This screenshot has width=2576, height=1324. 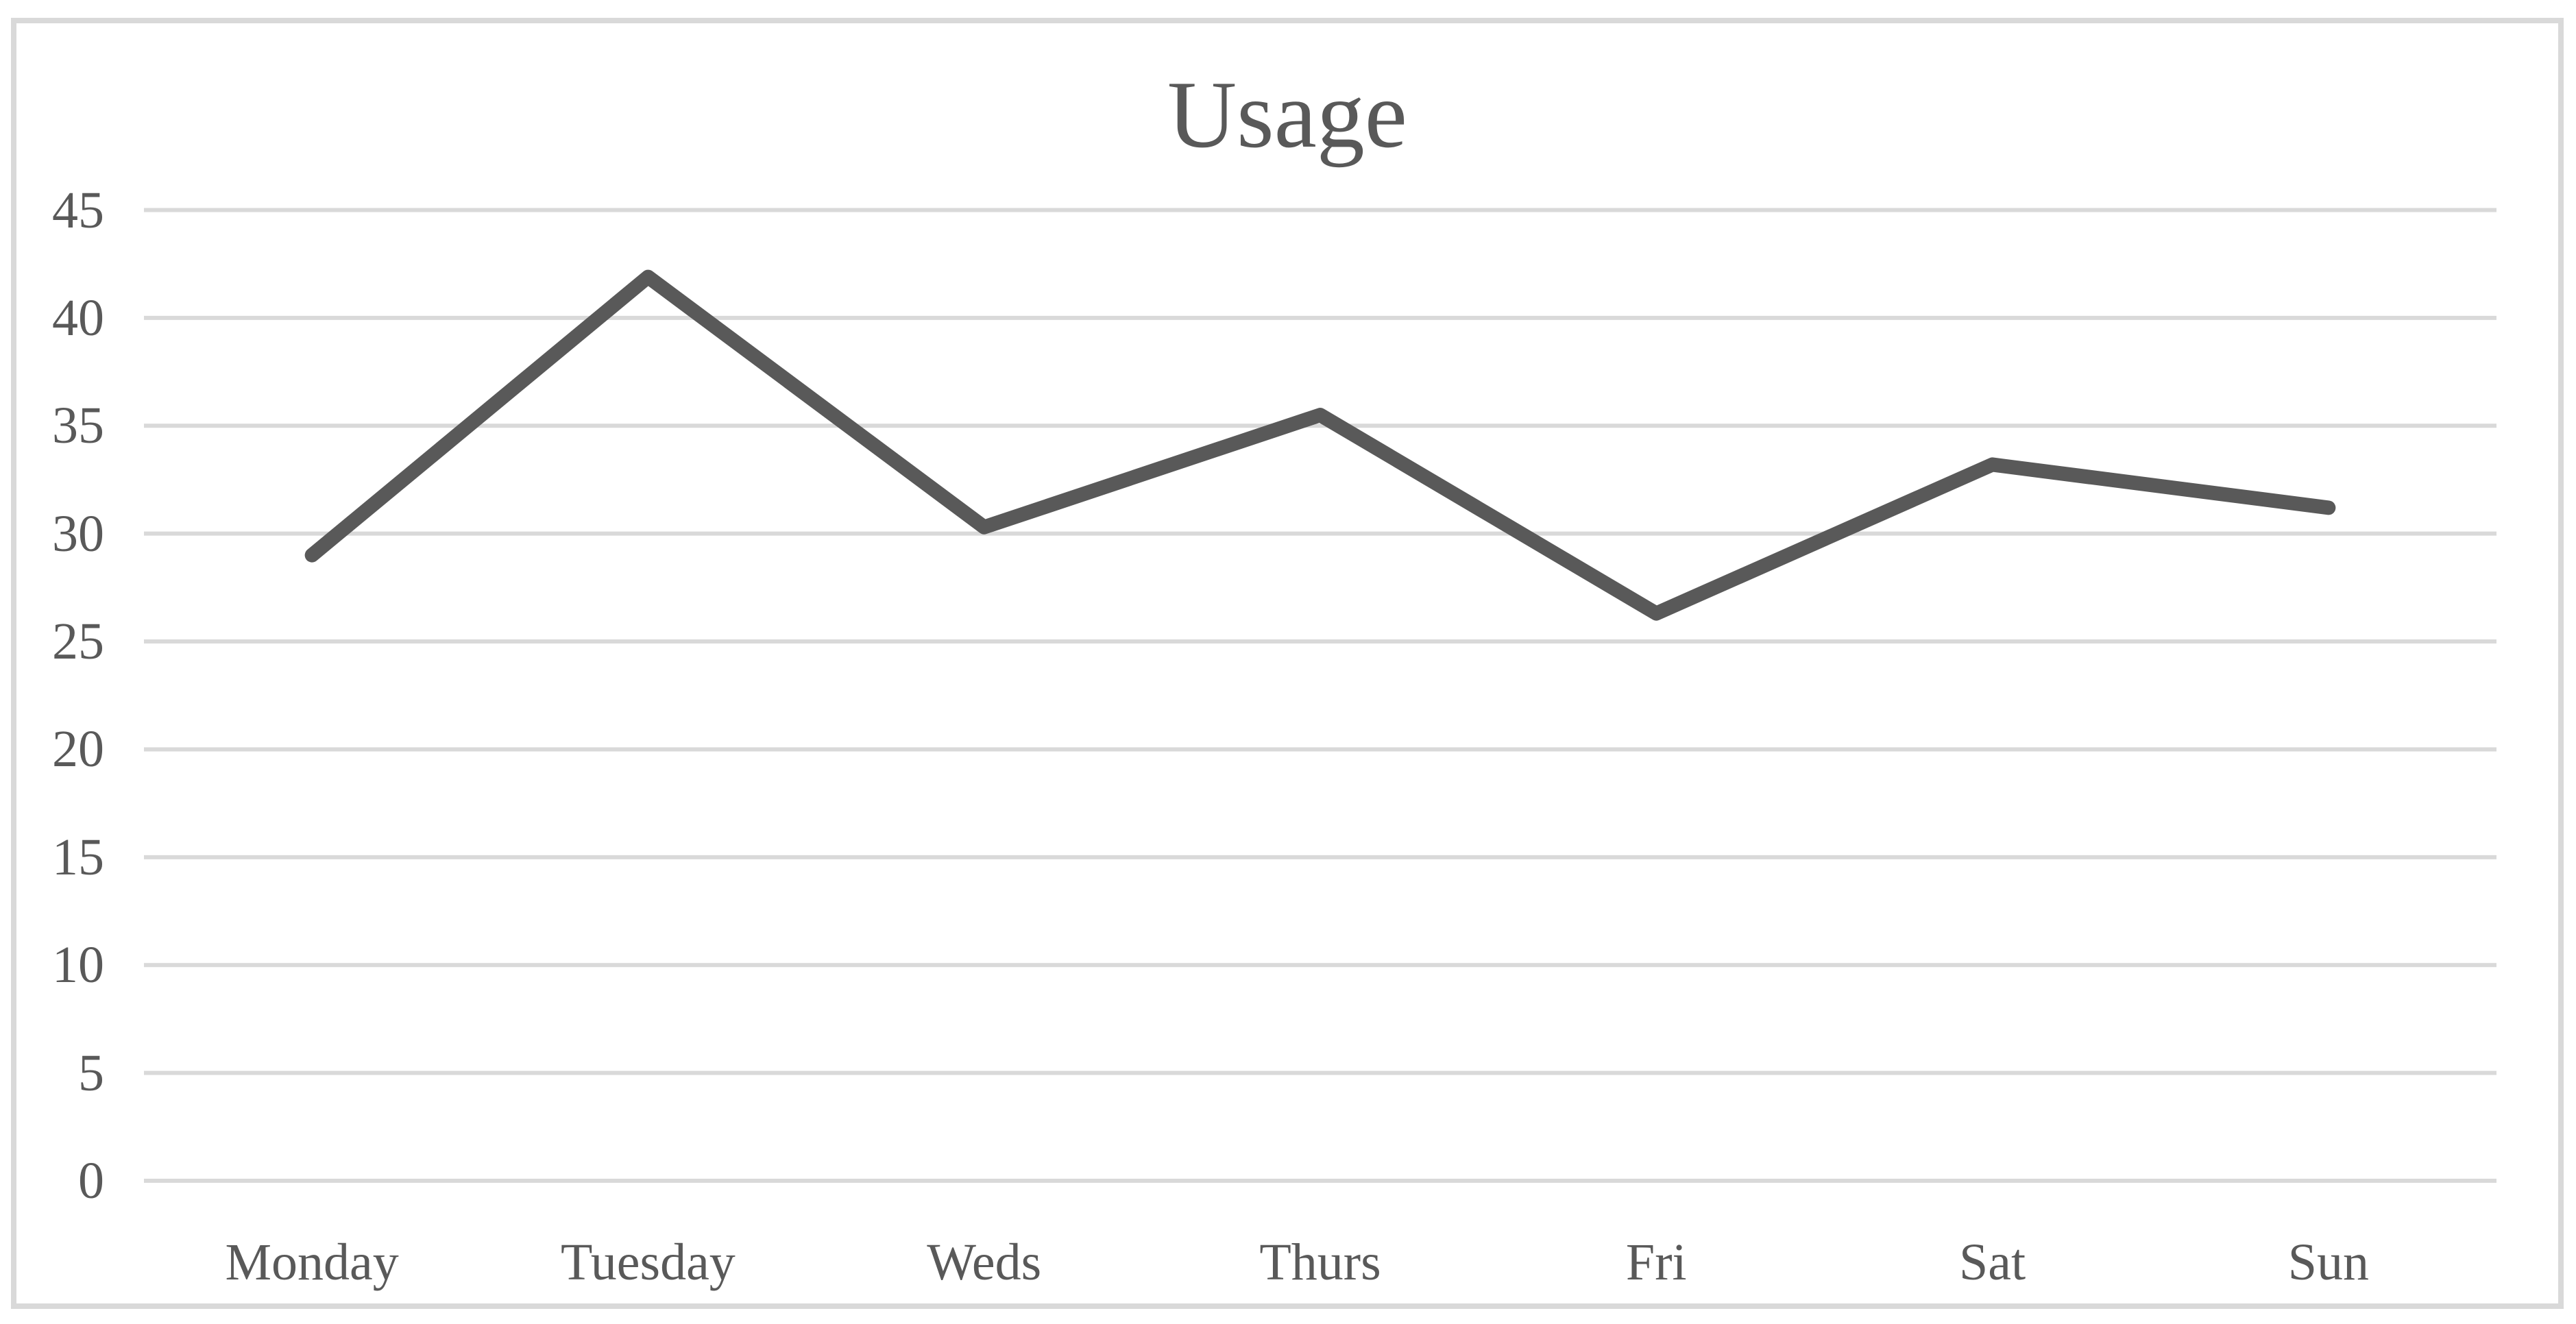 I want to click on chart-title: Usage, so click(x=1287, y=115).